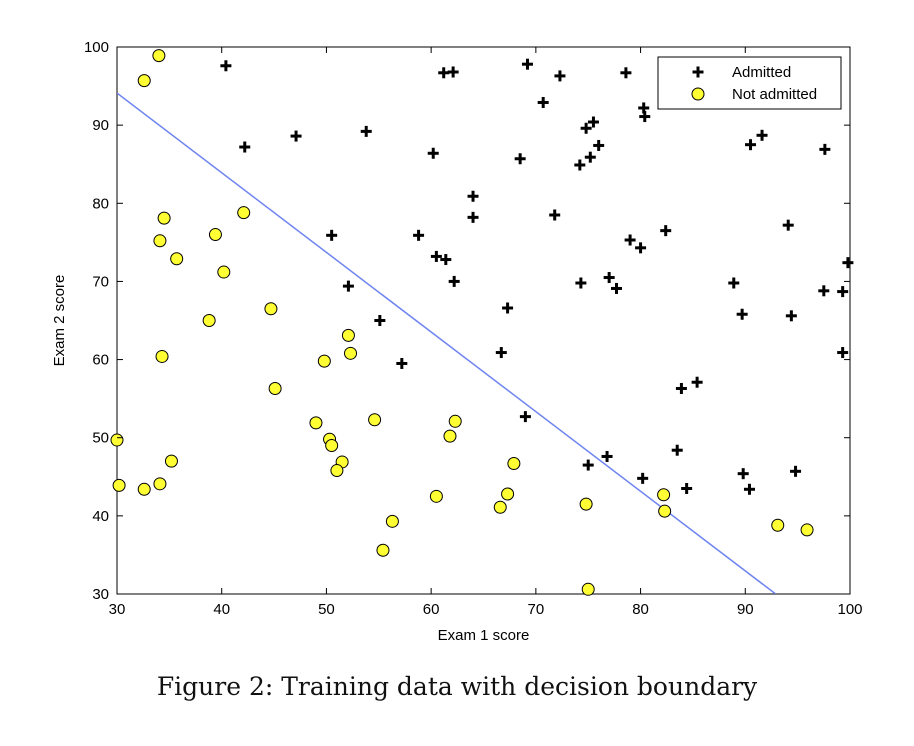  I want to click on y-tick-label: 50, so click(100, 438).